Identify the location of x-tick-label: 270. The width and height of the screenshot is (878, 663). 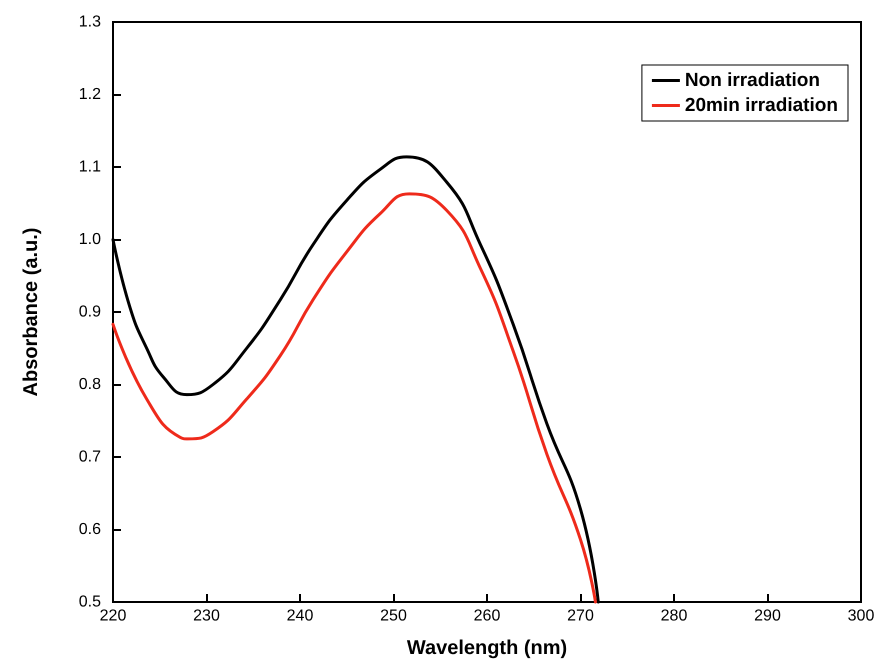
(580, 616).